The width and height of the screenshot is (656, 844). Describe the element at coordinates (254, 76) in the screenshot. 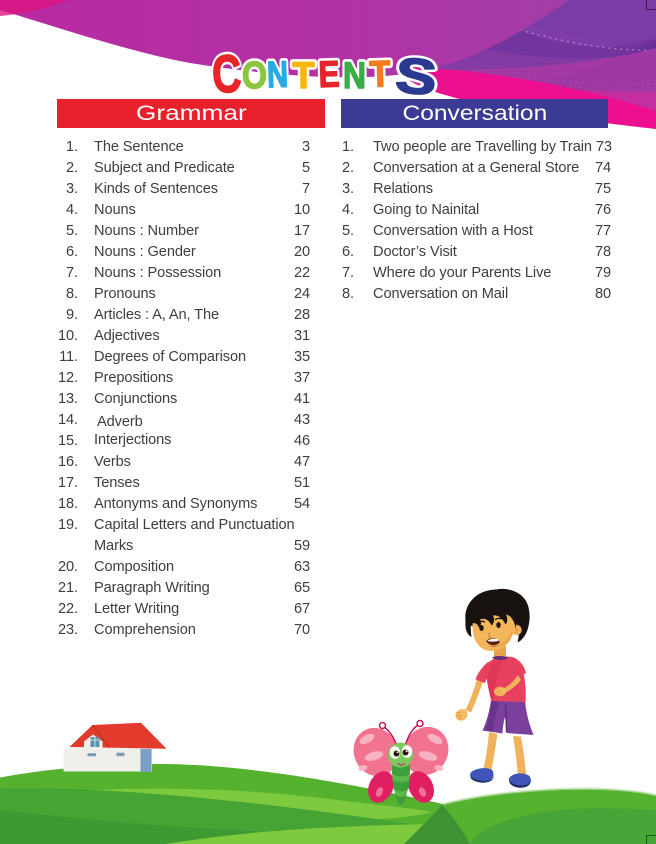

I see `svg-text: O` at that location.